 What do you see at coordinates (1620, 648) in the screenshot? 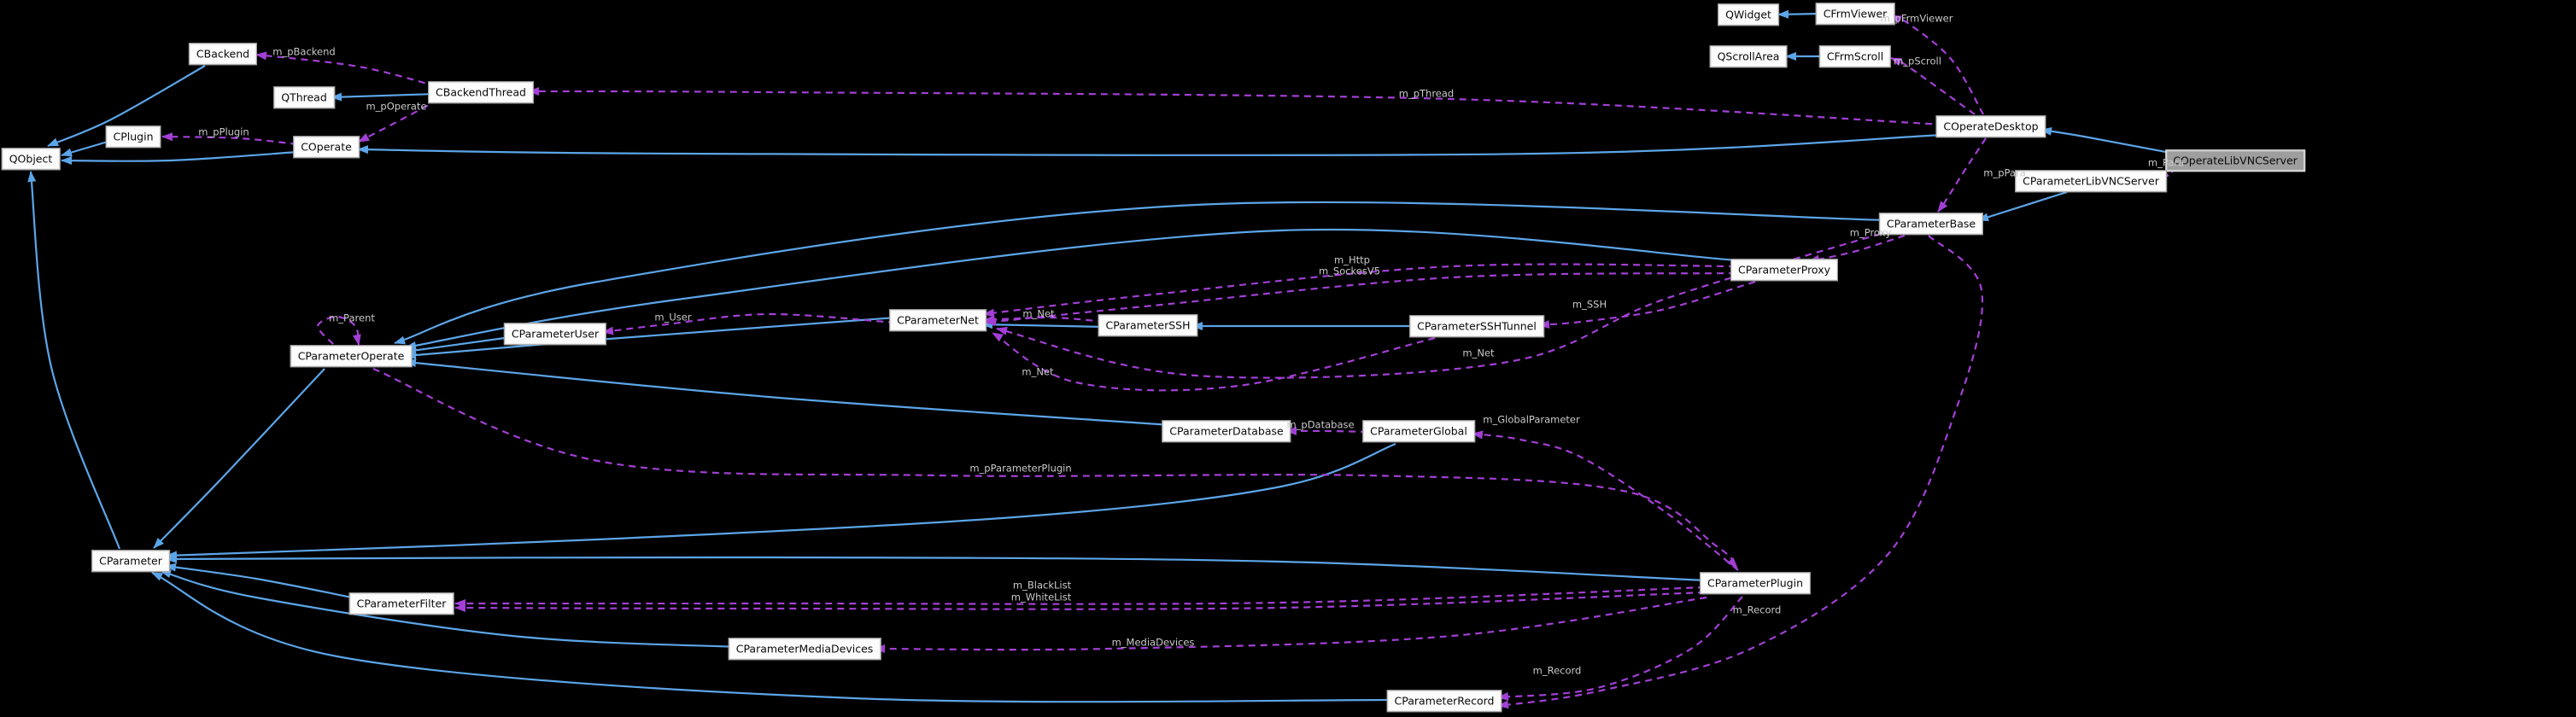
I see `edge-CParameterPlugin-to-CParameterRecord` at bounding box center [1620, 648].